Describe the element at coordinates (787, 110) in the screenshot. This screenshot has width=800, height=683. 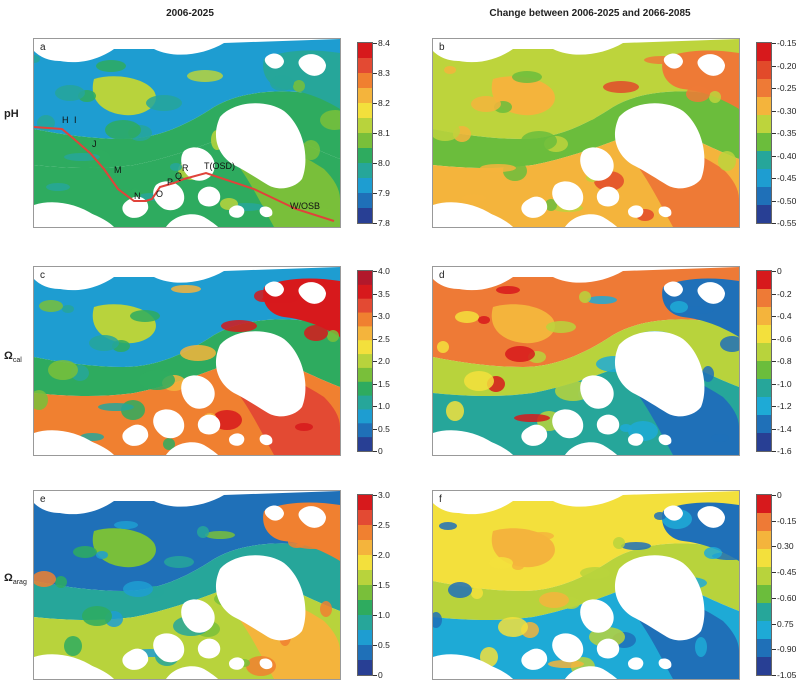
I see `colorbar-tick-label: -0.30` at that location.